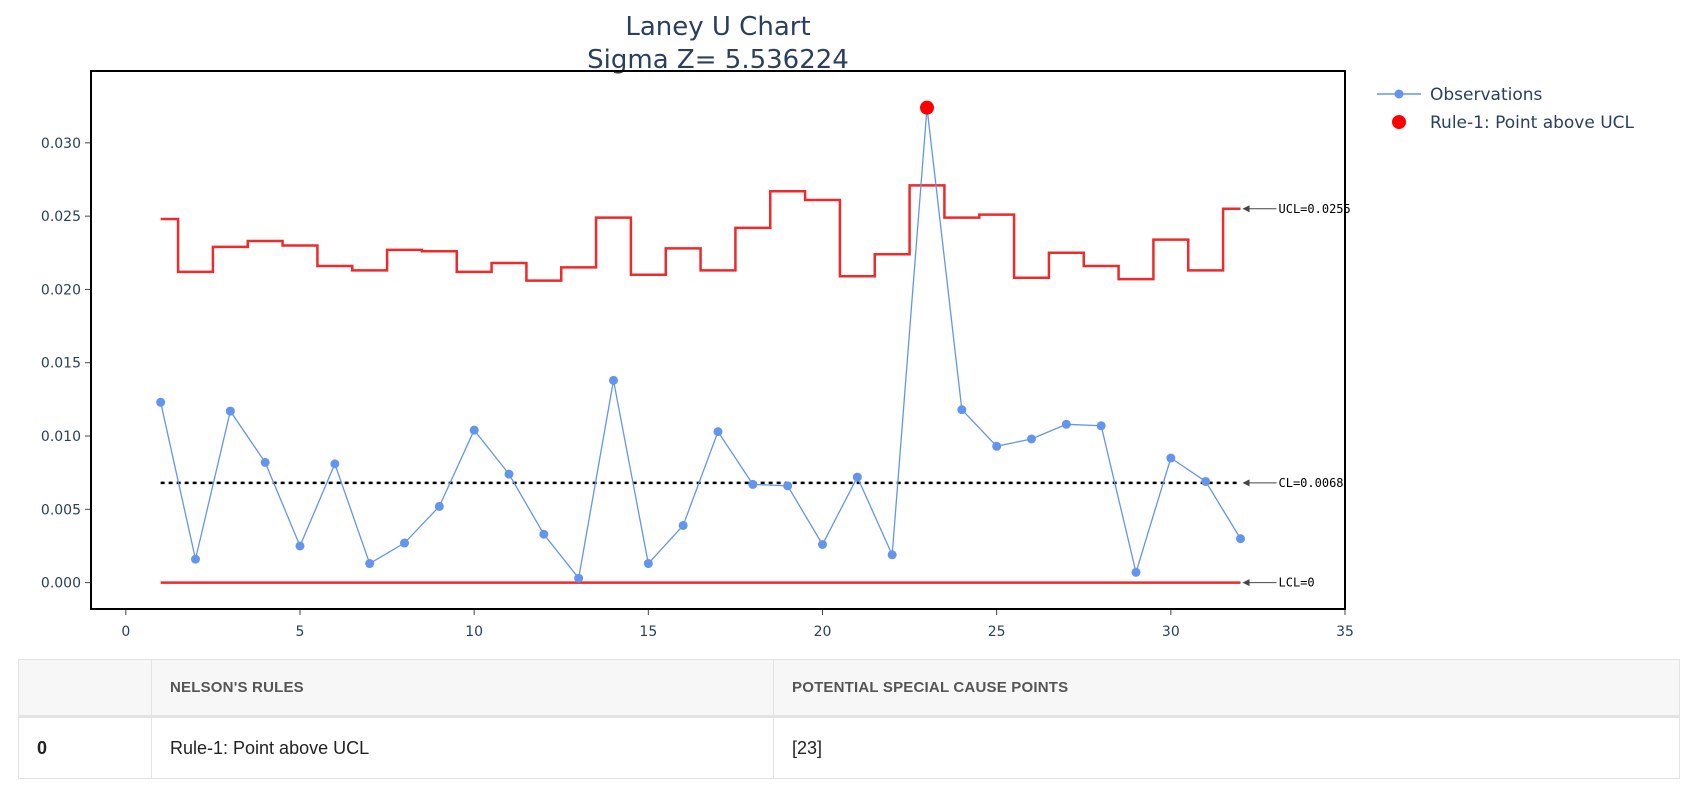 The image size is (1686, 800). I want to click on y-tick-label: 0.030, so click(61, 144).